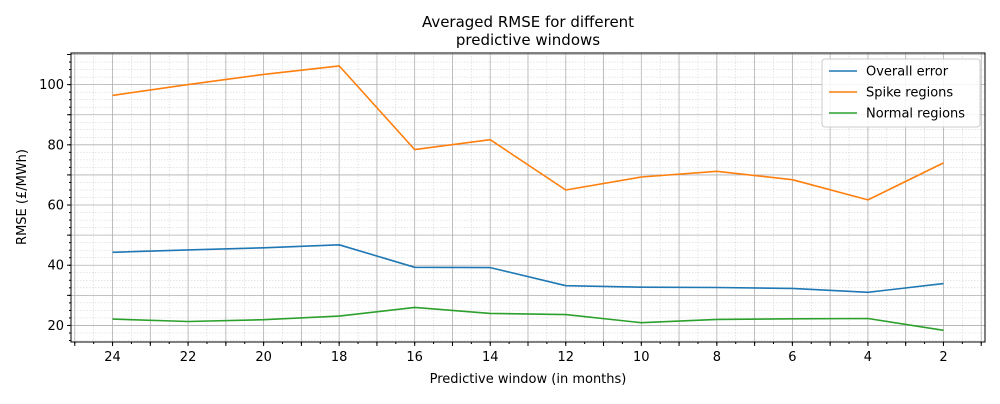 The image size is (1000, 404). What do you see at coordinates (528, 379) in the screenshot?
I see `x-axis-label: Predictive window (in months)` at bounding box center [528, 379].